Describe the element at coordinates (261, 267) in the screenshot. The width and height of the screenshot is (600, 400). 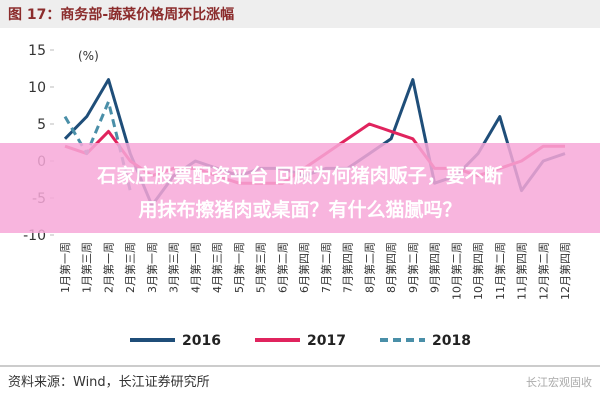
I see `x-tick-label: 5月第三周` at that location.